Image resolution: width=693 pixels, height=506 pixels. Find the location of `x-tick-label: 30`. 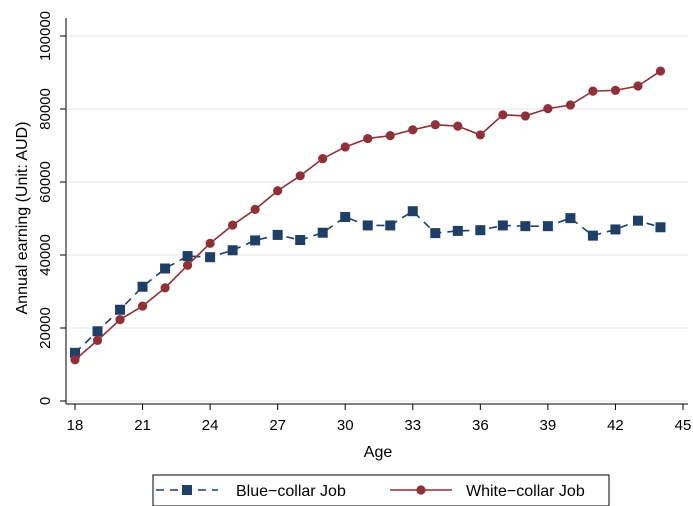

x-tick-label: 30 is located at coordinates (345, 425).